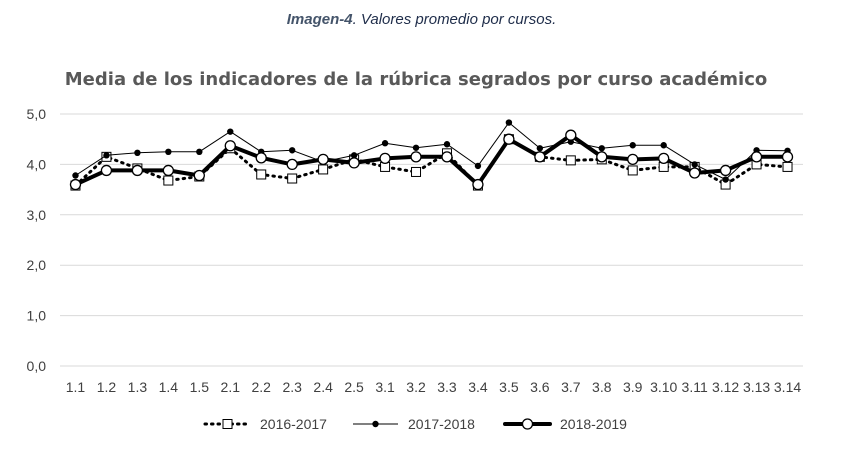 The width and height of the screenshot is (843, 460). What do you see at coordinates (293, 424) in the screenshot?
I see `legend-label: 2016-2017` at bounding box center [293, 424].